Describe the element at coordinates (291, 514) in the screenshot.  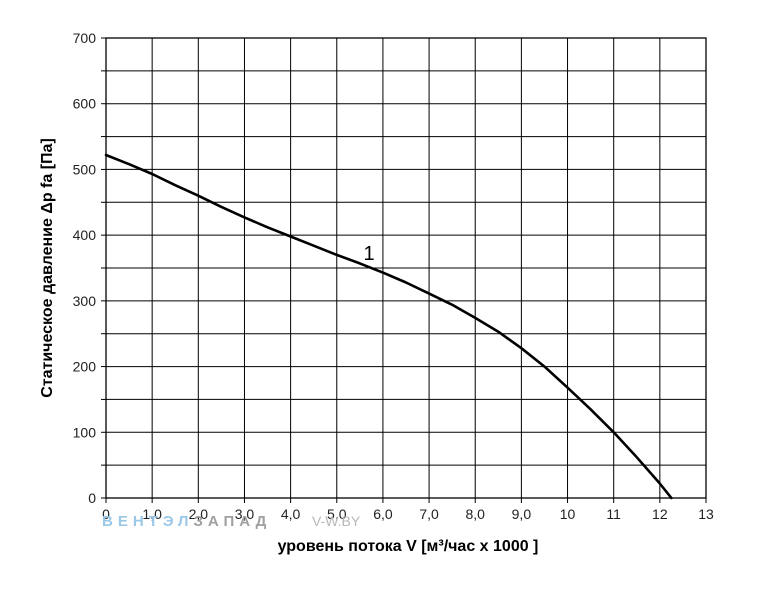
I see `x-tick-label: 4,0` at that location.